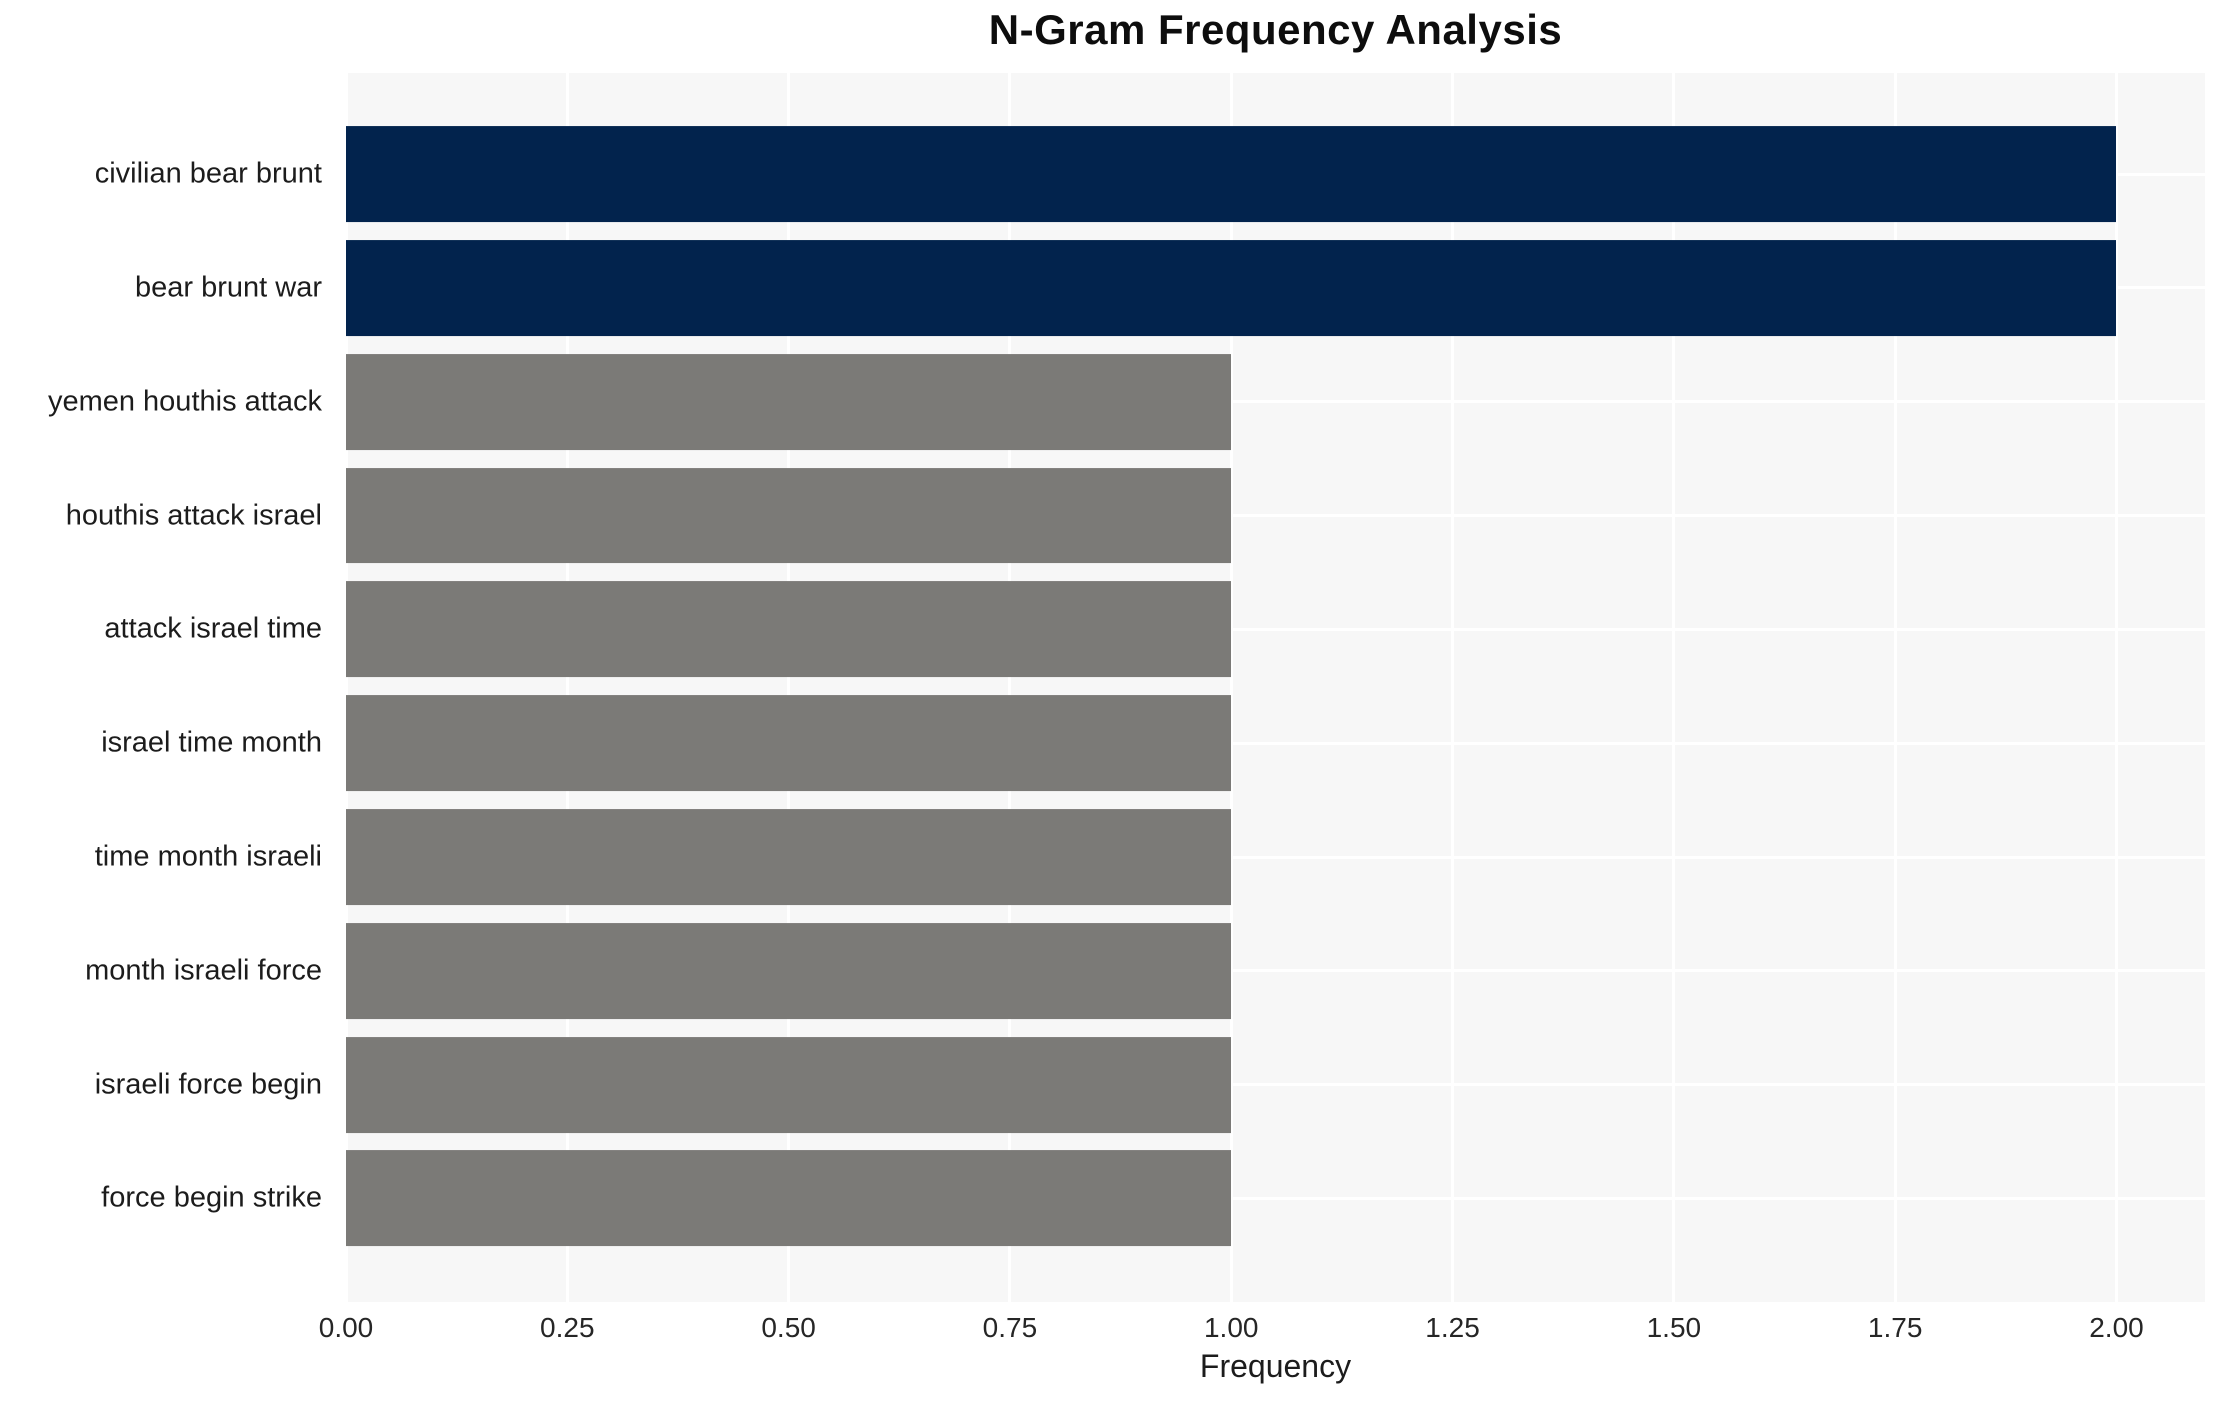 This screenshot has height=1402, width=2225. I want to click on y-tick-label: yemen houthis attack, so click(184, 401).